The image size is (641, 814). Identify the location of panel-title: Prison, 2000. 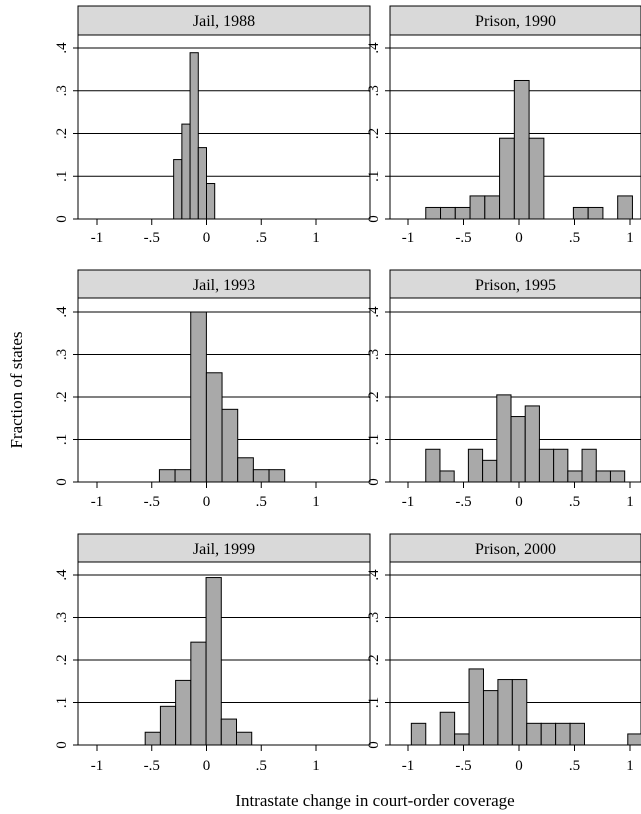
(515, 549).